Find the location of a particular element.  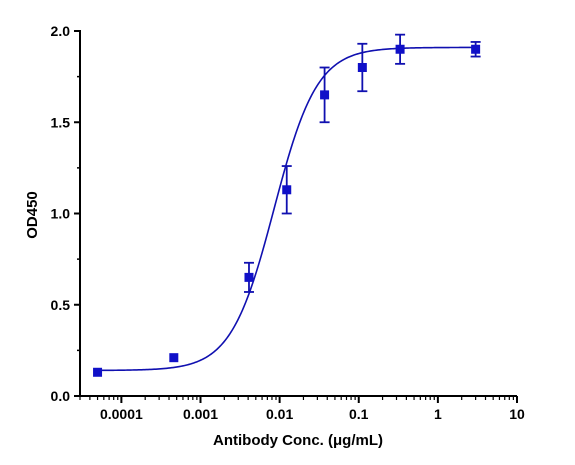

y-tick-label: 2.0 is located at coordinates (61, 31).